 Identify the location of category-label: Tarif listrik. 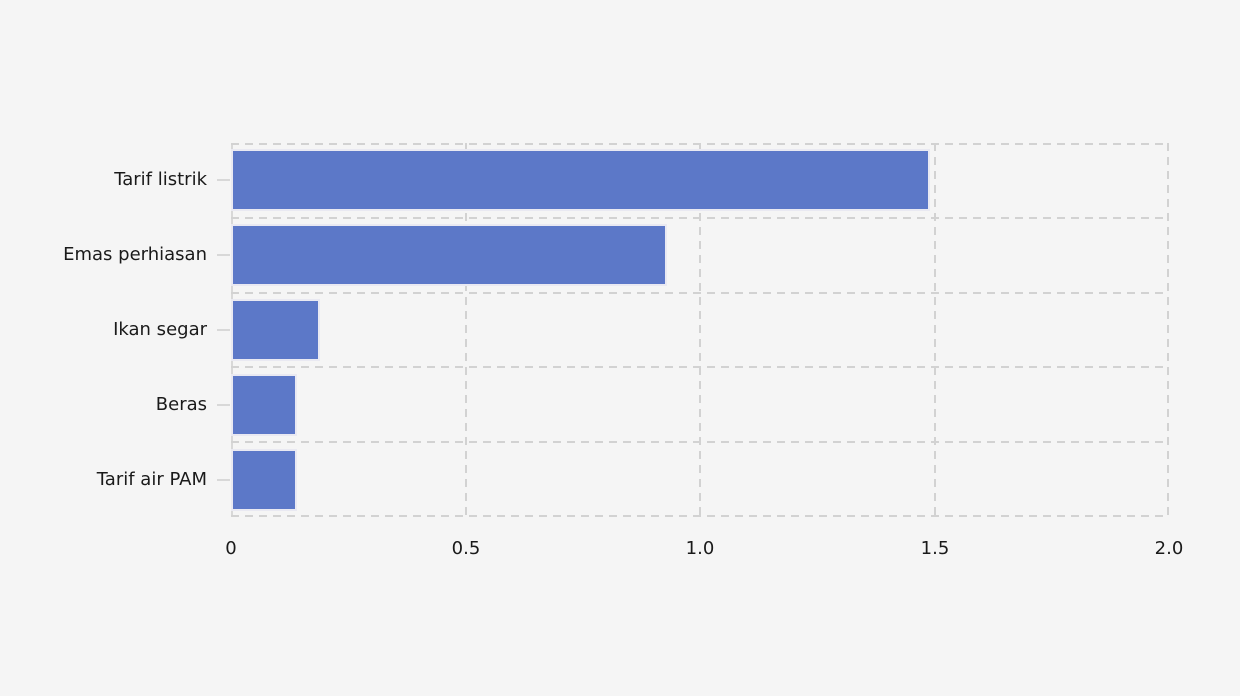
(160, 179).